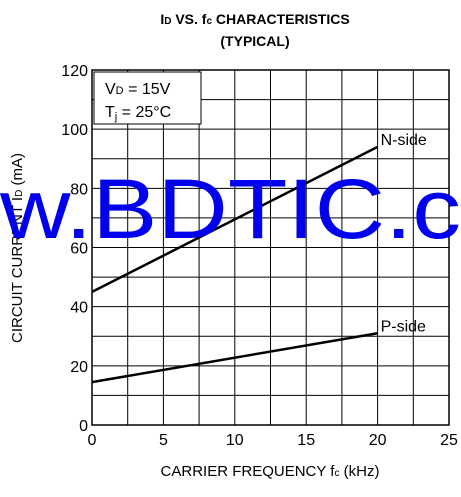 The image size is (461, 497). I want to click on condition-vd-value: = 15V, so click(147, 89).